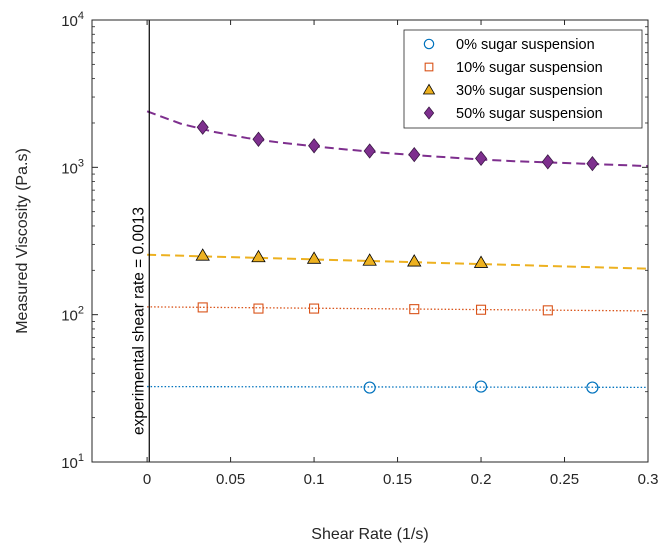 This screenshot has height=545, width=666. What do you see at coordinates (314, 479) in the screenshot?
I see `x-tick-label: 0.1` at bounding box center [314, 479].